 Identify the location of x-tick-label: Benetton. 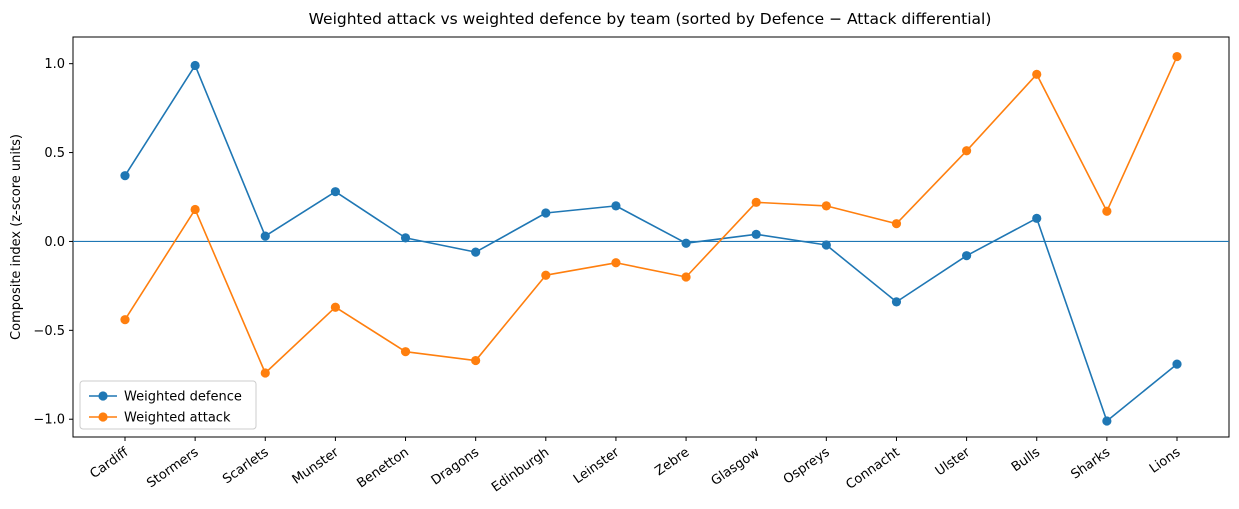
(382, 468).